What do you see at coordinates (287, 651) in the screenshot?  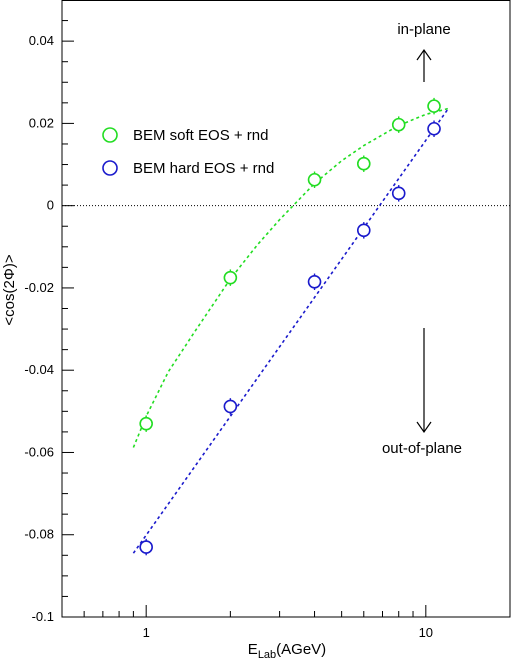 I see `x-axis-title: ELab(AGeV)` at bounding box center [287, 651].